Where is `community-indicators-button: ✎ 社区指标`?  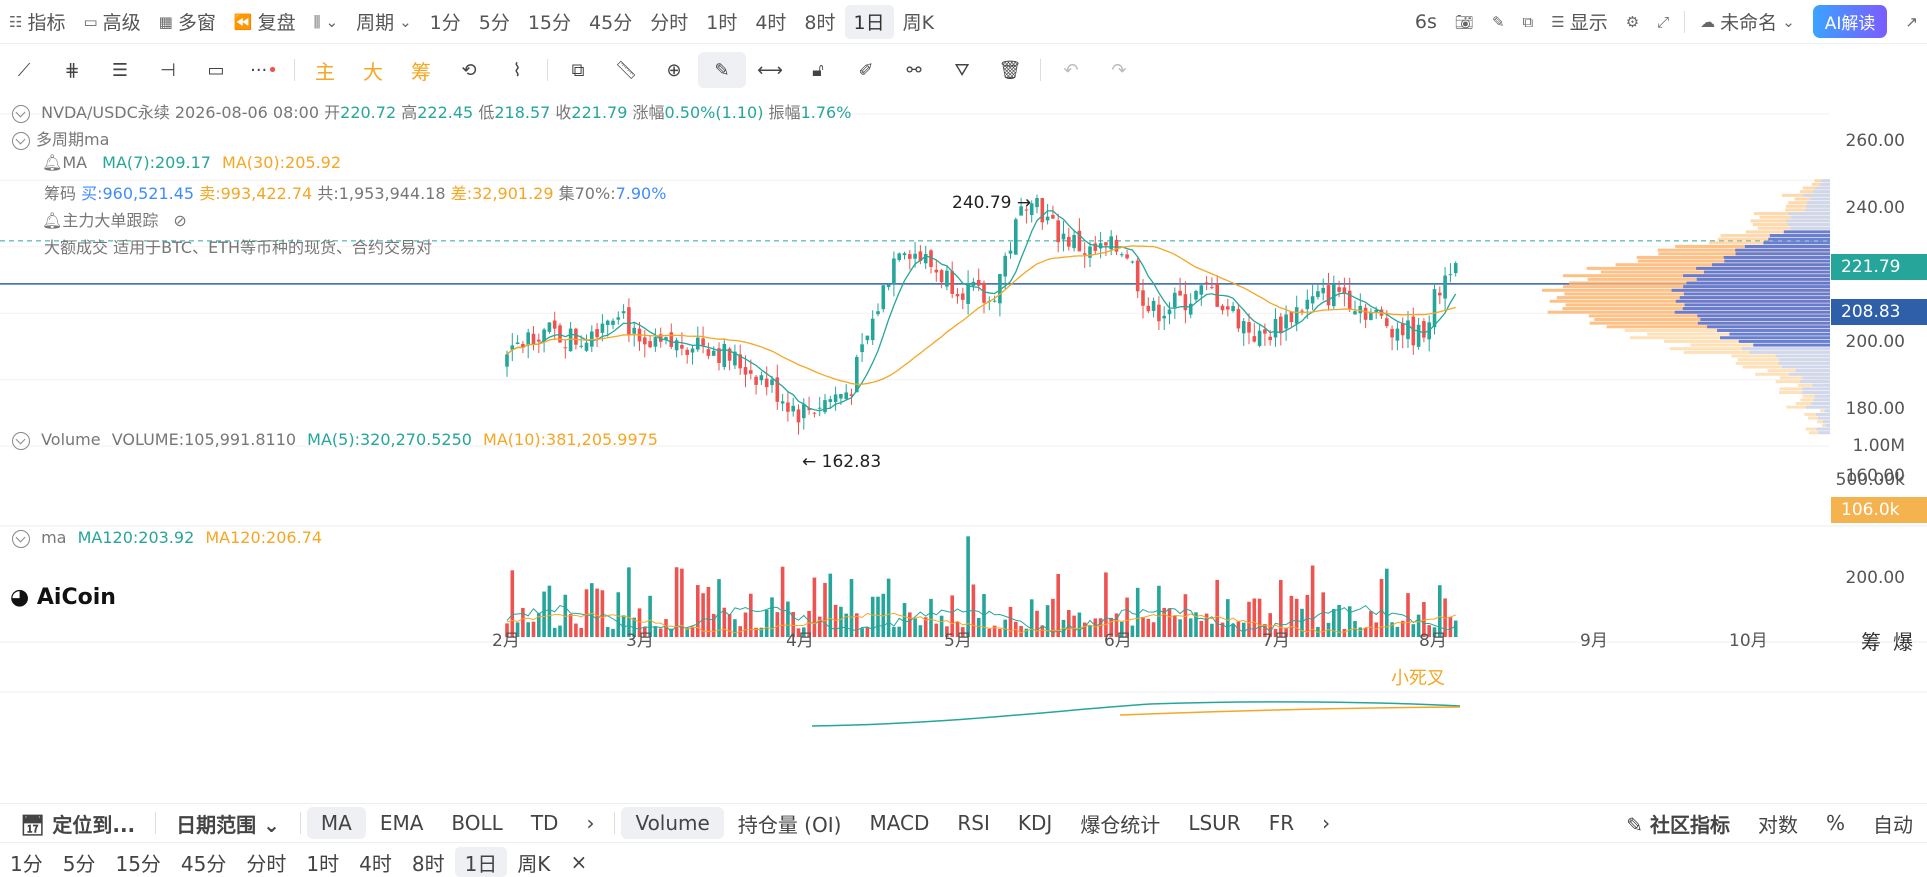
community-indicators-button: ✎ 社区指标 is located at coordinates (1678, 824).